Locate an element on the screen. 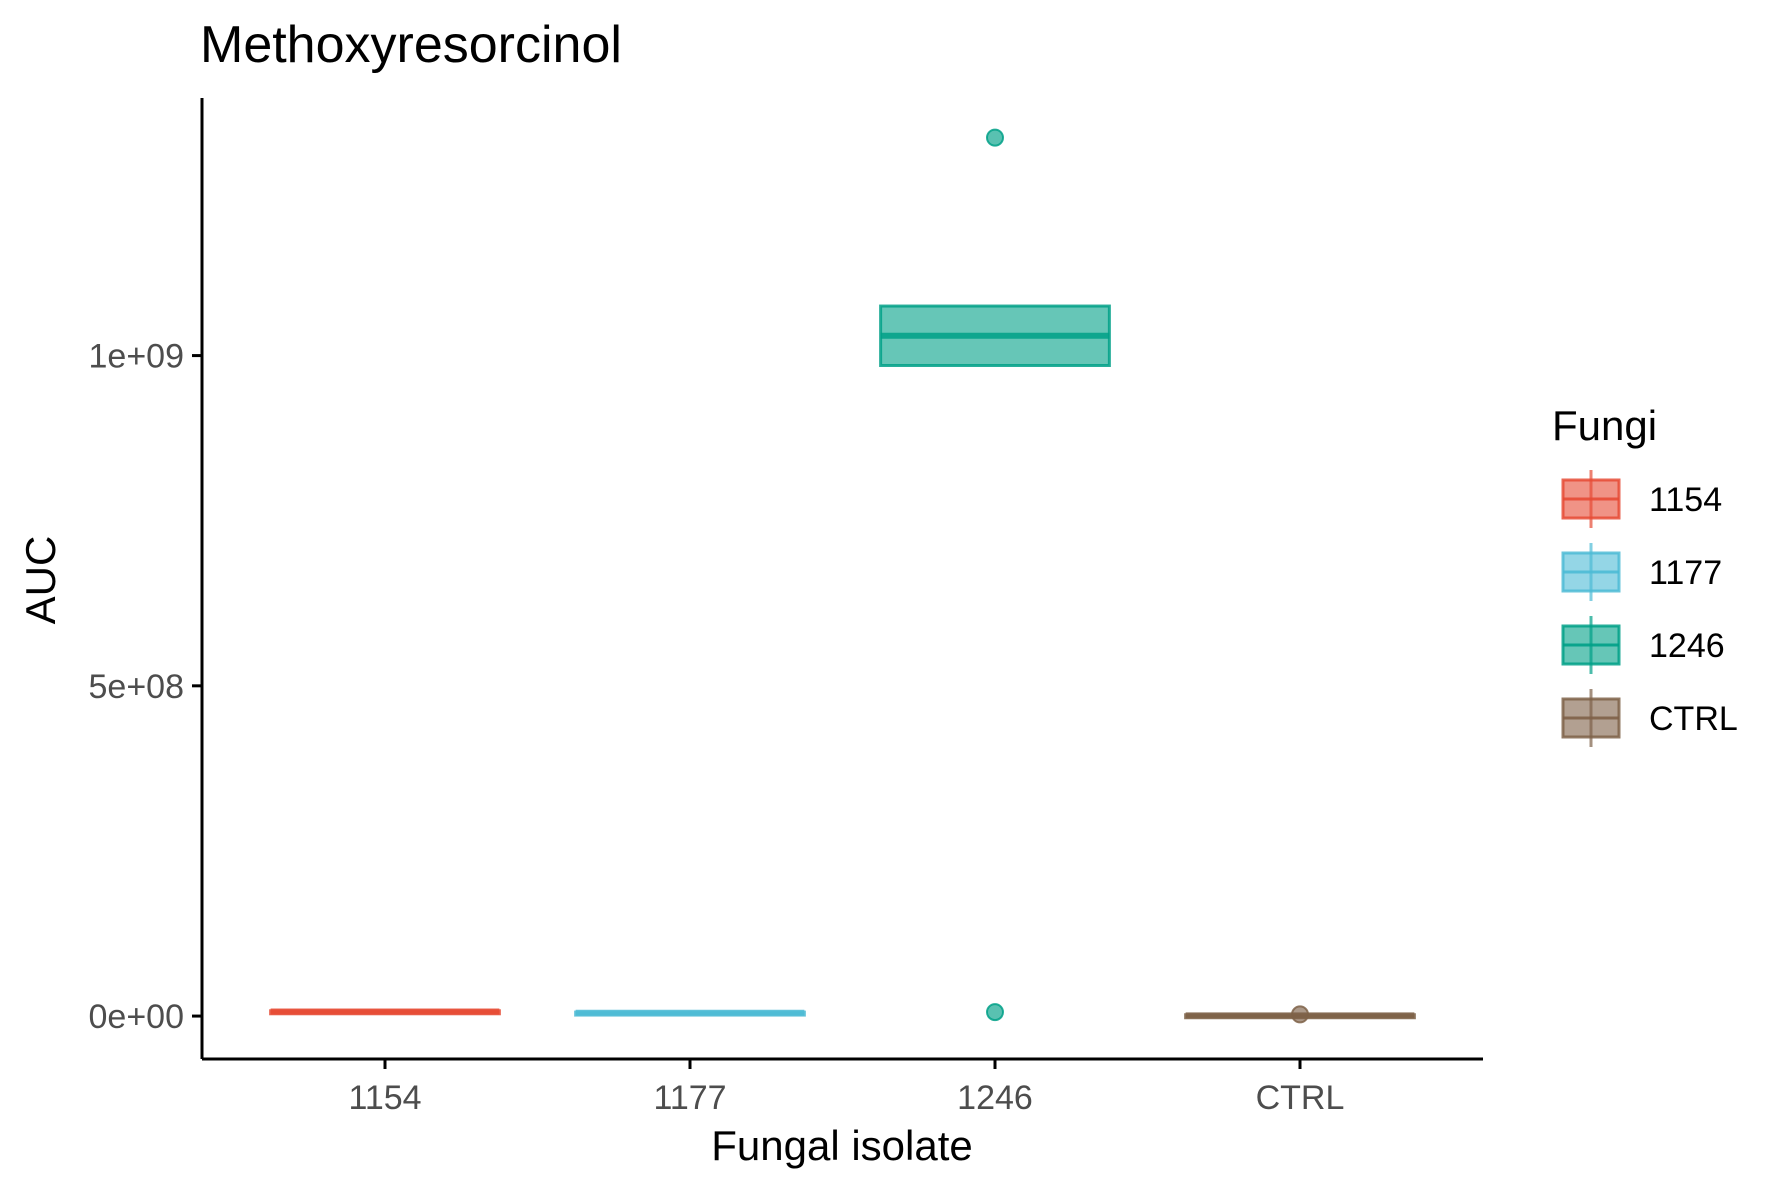 The height and width of the screenshot is (1186, 1771). legend-item-1177: 1177 is located at coordinates (1641, 572).